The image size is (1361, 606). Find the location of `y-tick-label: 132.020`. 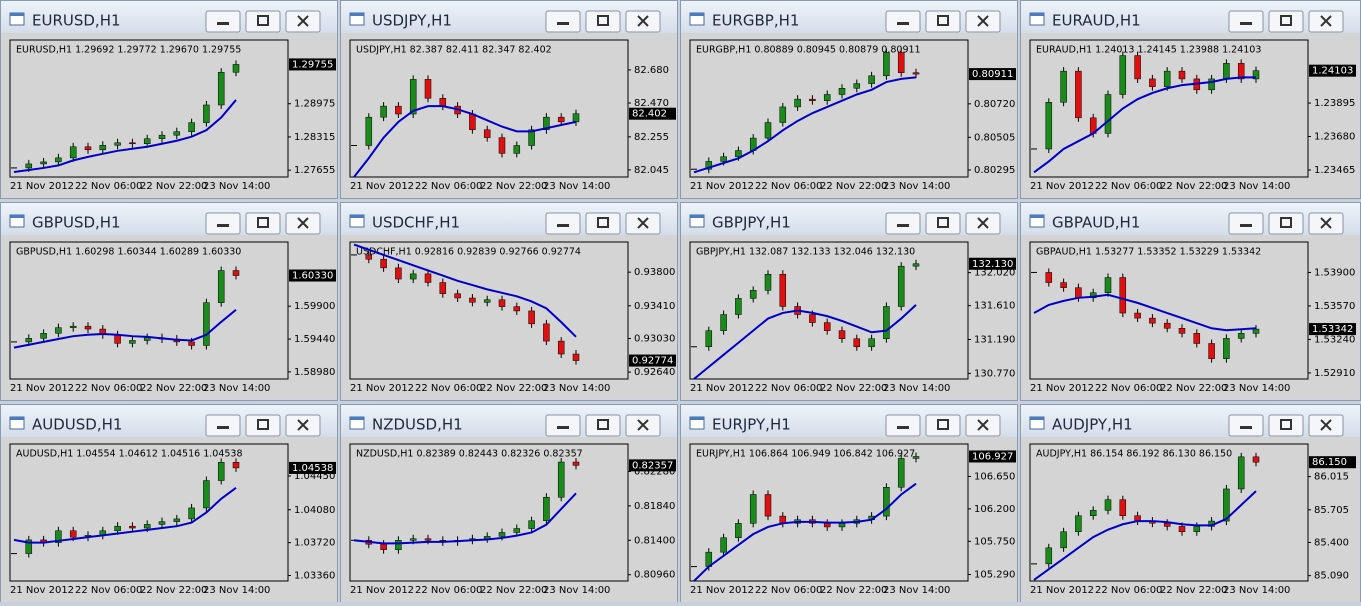

y-tick-label: 132.020 is located at coordinates (994, 273).